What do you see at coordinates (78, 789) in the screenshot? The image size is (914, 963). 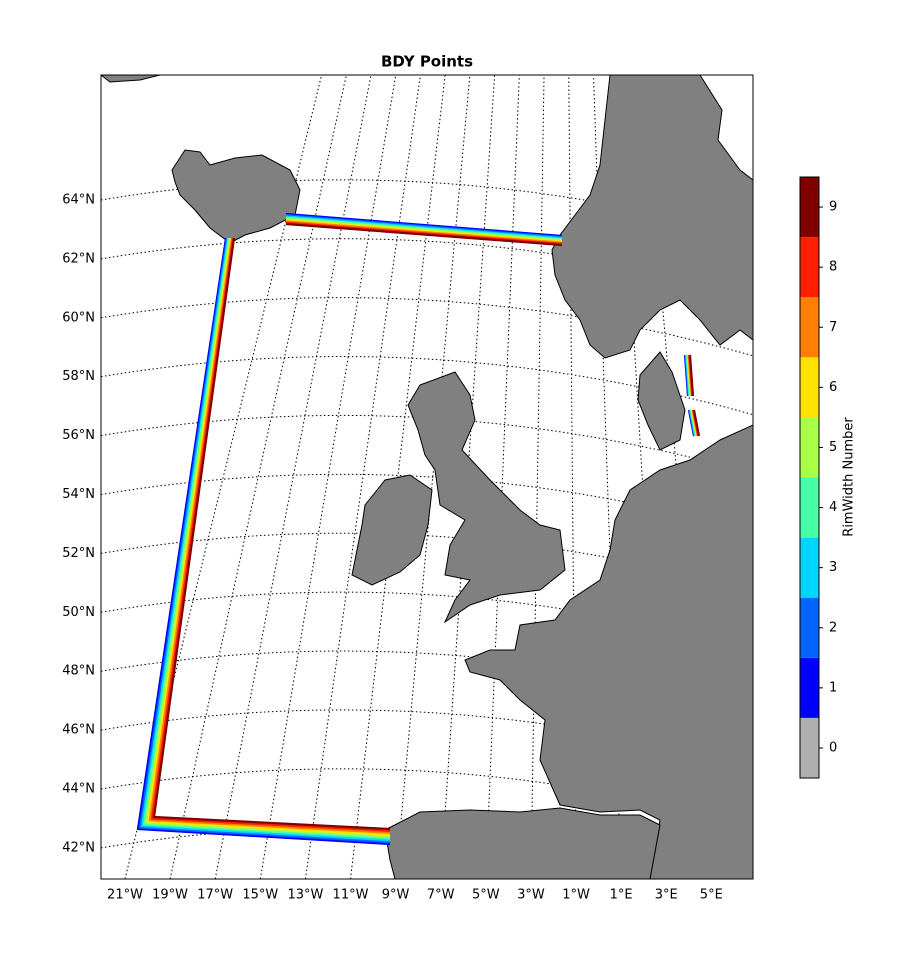 I see `lat-label: 44°N` at bounding box center [78, 789].